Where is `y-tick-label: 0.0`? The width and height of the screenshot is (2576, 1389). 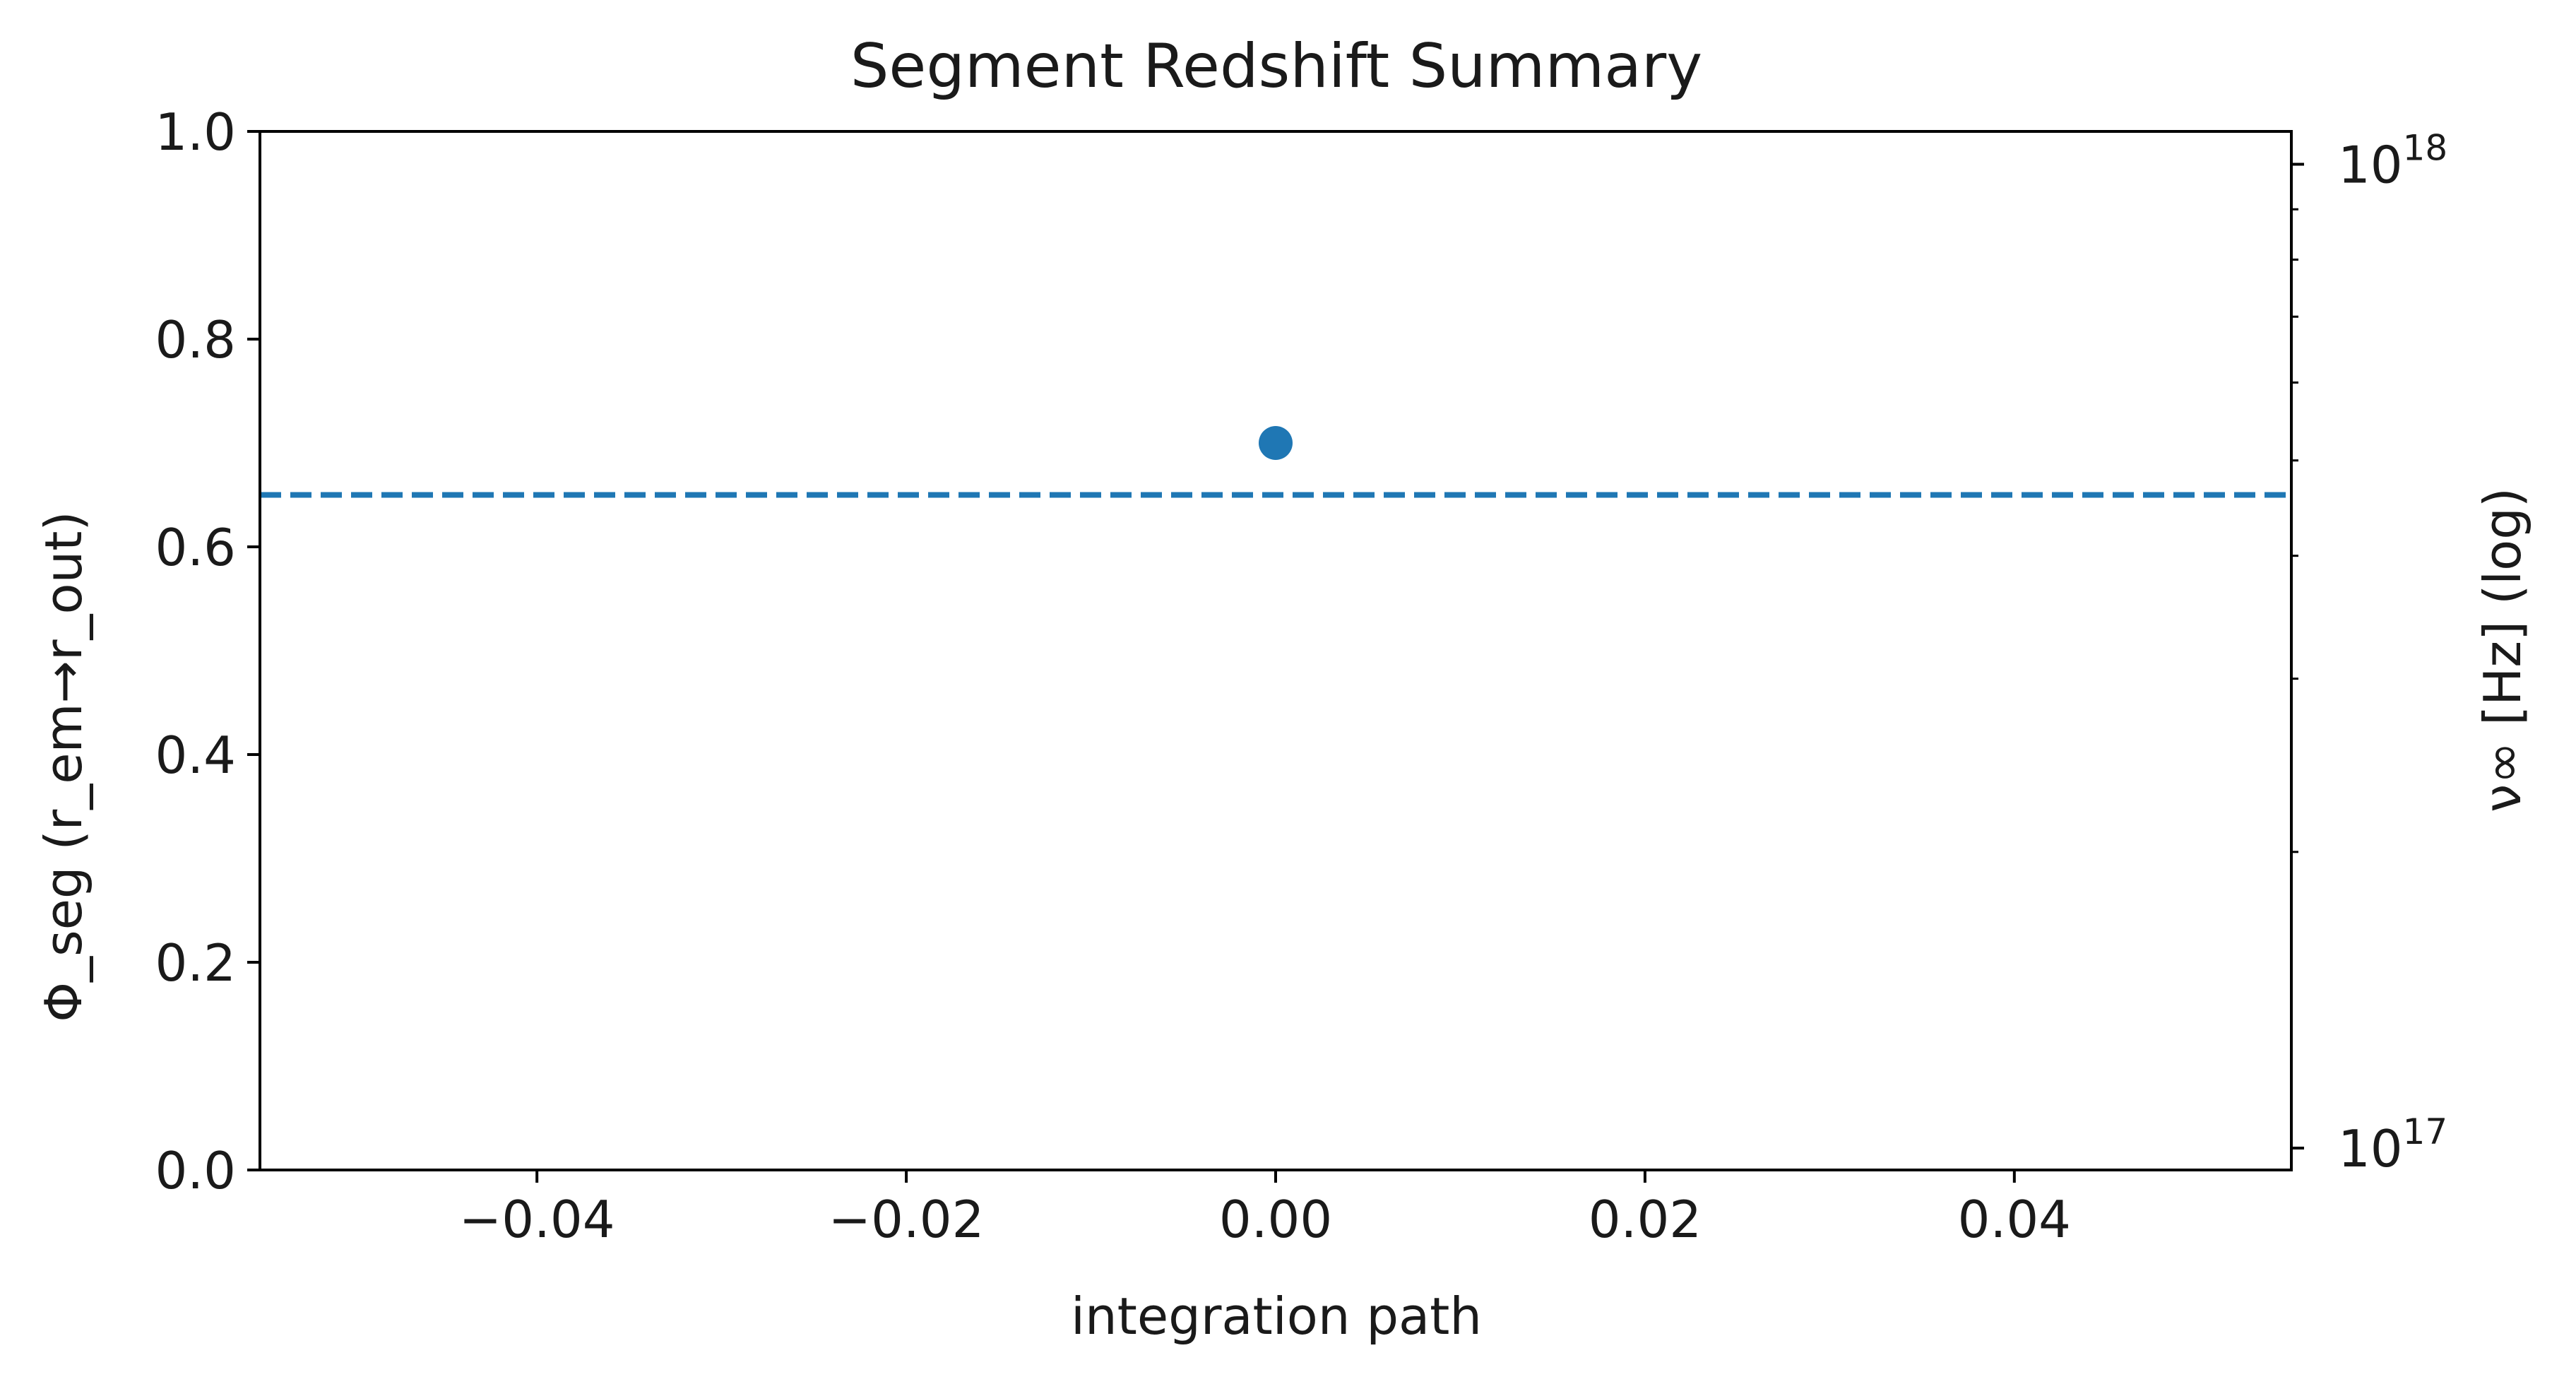 y-tick-label: 0.0 is located at coordinates (195, 1170).